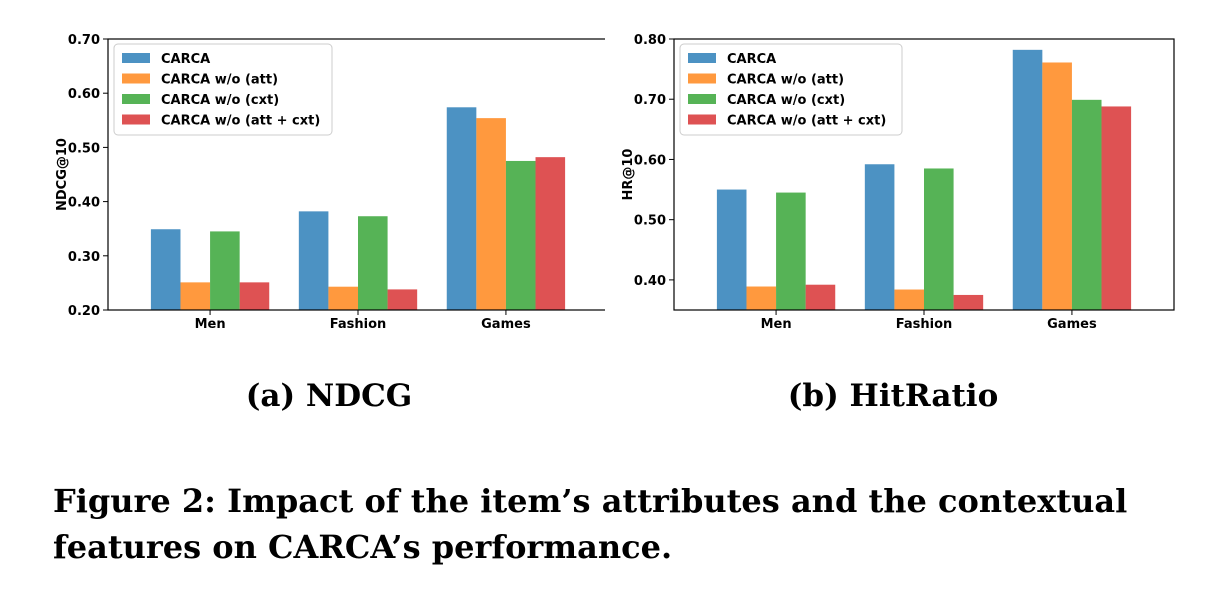 The height and width of the screenshot is (602, 1210). Describe the element at coordinates (329, 396) in the screenshot. I see `subcaption-ndcg: (a) NDCG` at that location.